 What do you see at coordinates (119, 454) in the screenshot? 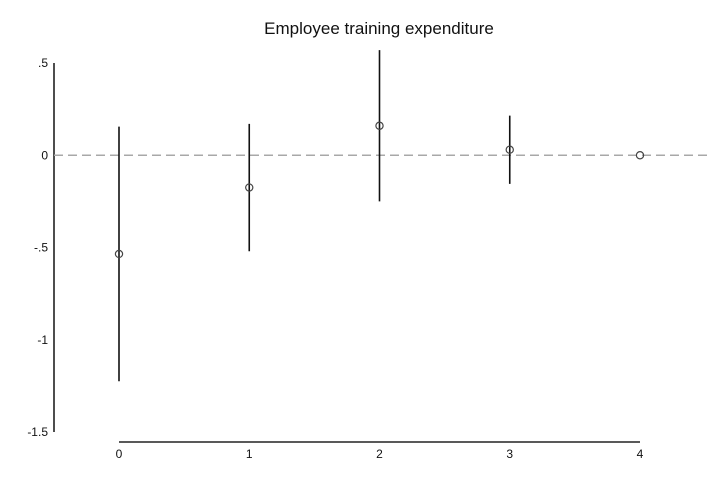
I see `x-tick-label: 0` at bounding box center [119, 454].